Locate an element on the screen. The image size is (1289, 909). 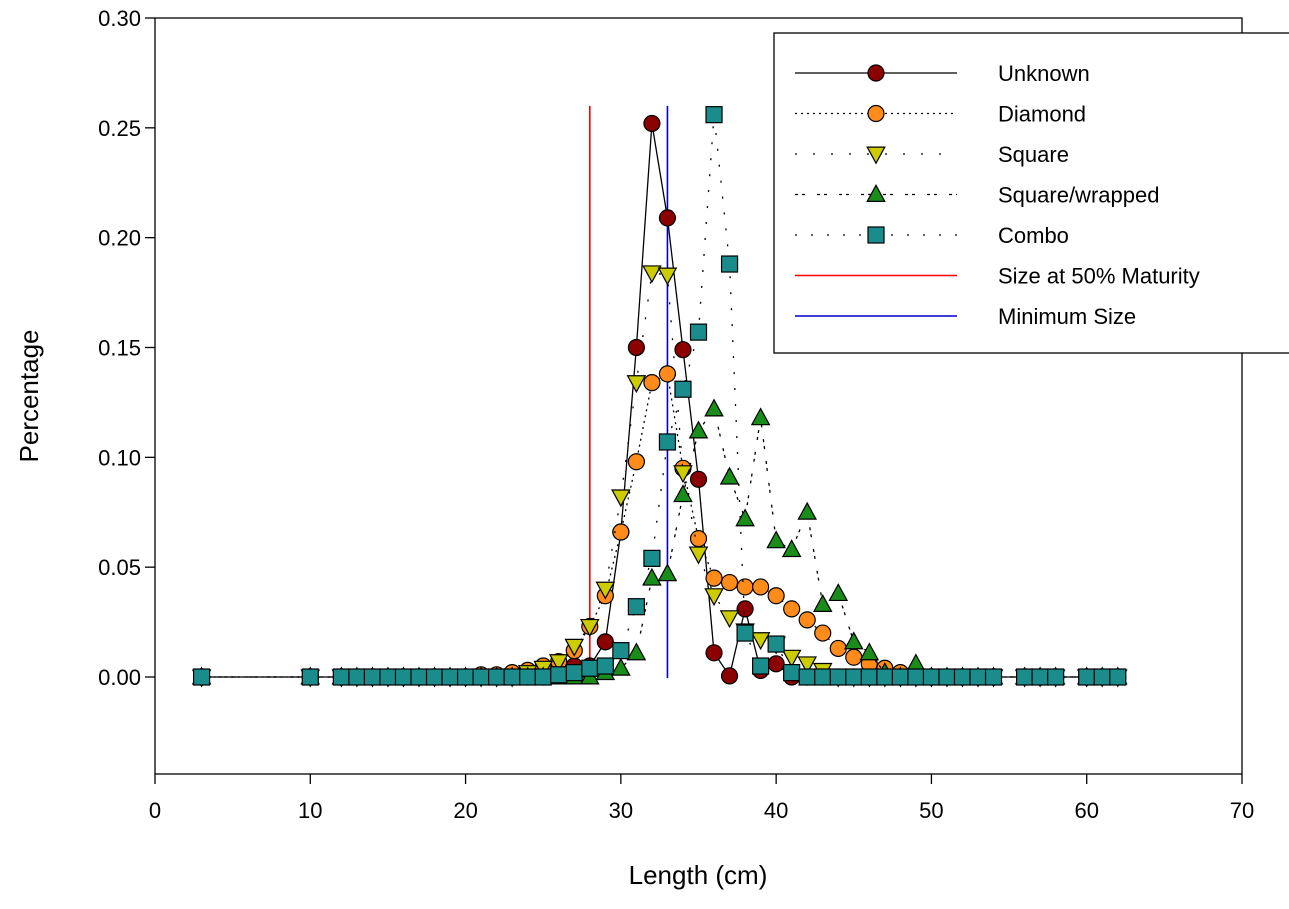
legend-box is located at coordinates (1031, 193).